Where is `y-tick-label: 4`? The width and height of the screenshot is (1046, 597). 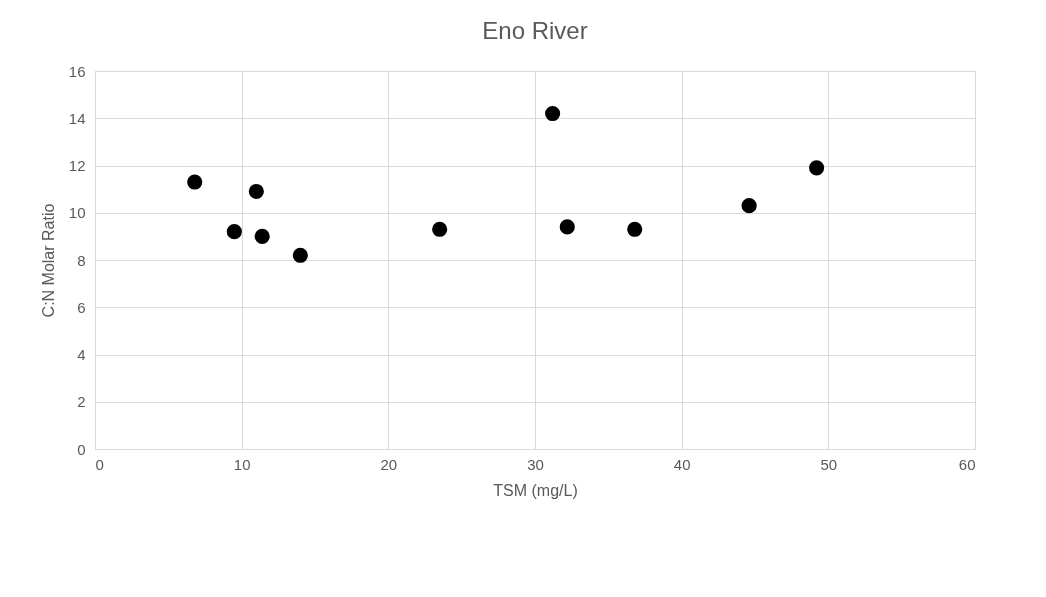 y-tick-label: 4 is located at coordinates (81, 354).